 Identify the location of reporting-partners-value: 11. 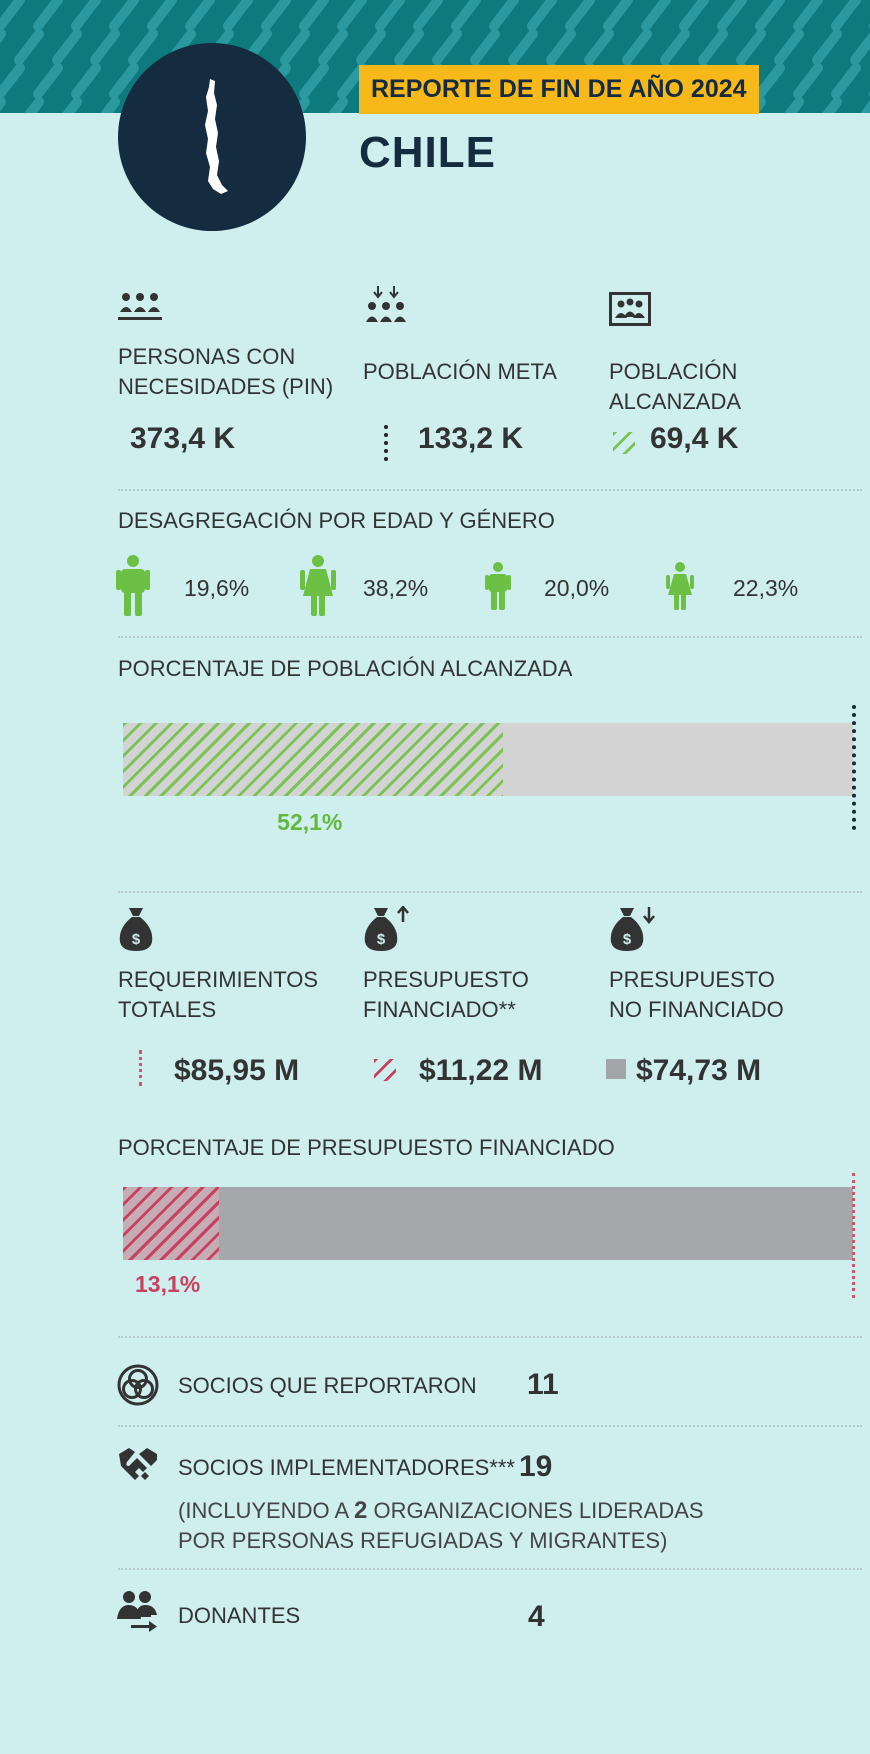
(543, 1384).